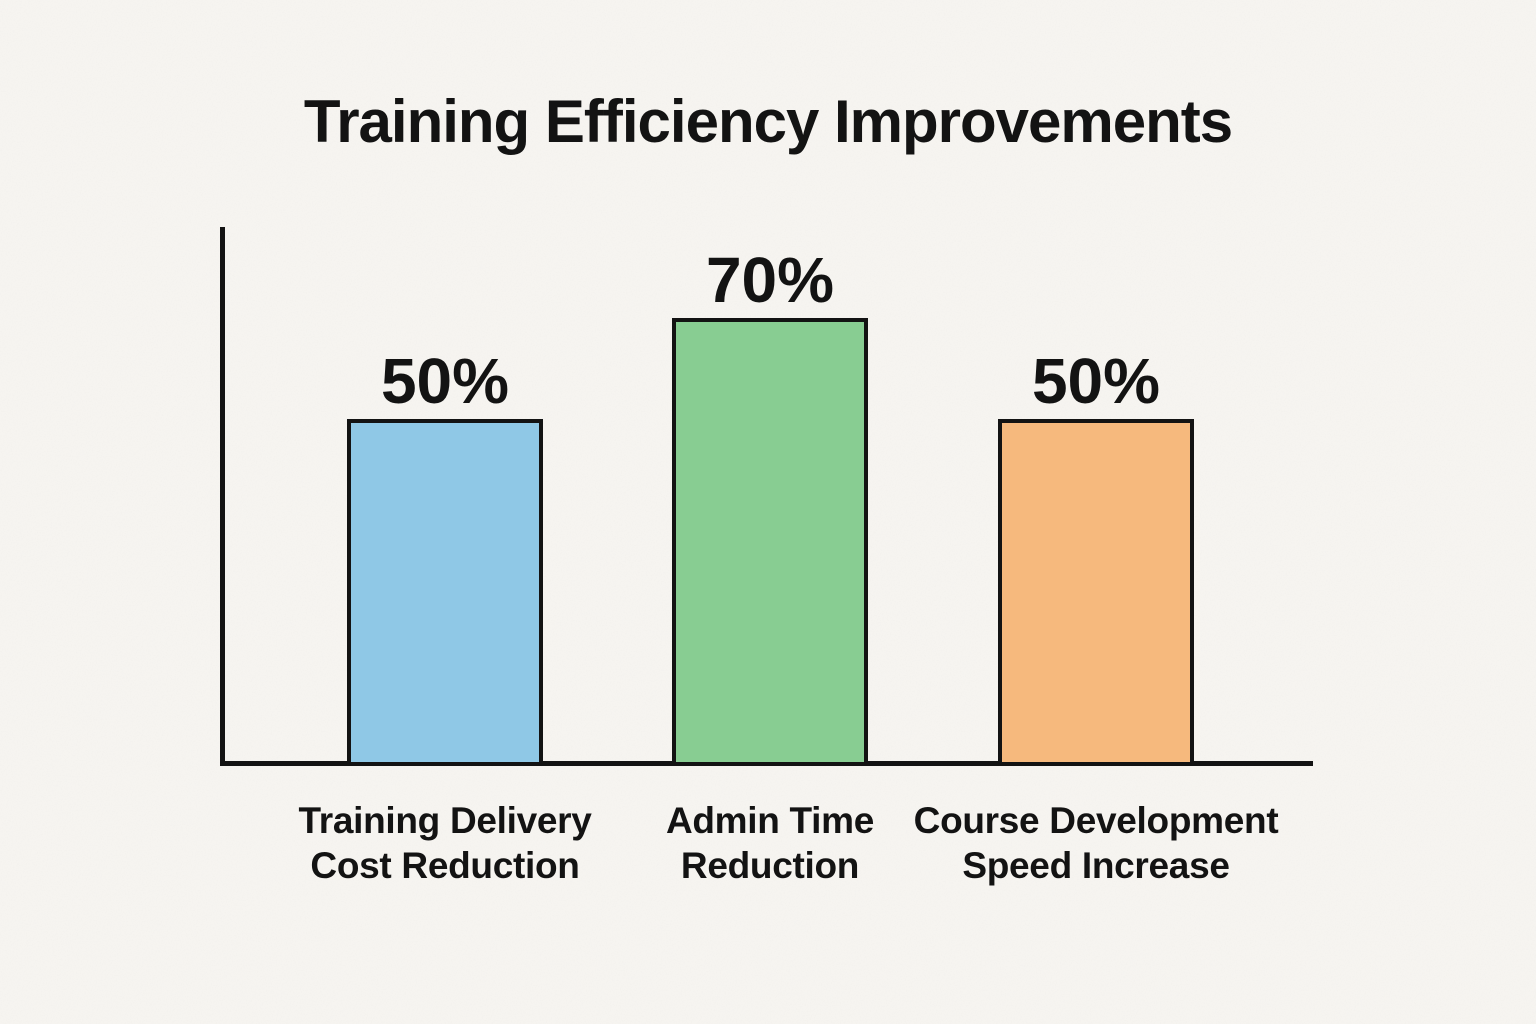 This screenshot has height=1024, width=1536. Describe the element at coordinates (445, 592) in the screenshot. I see `bar-training-delivery-cost-reduction` at that location.